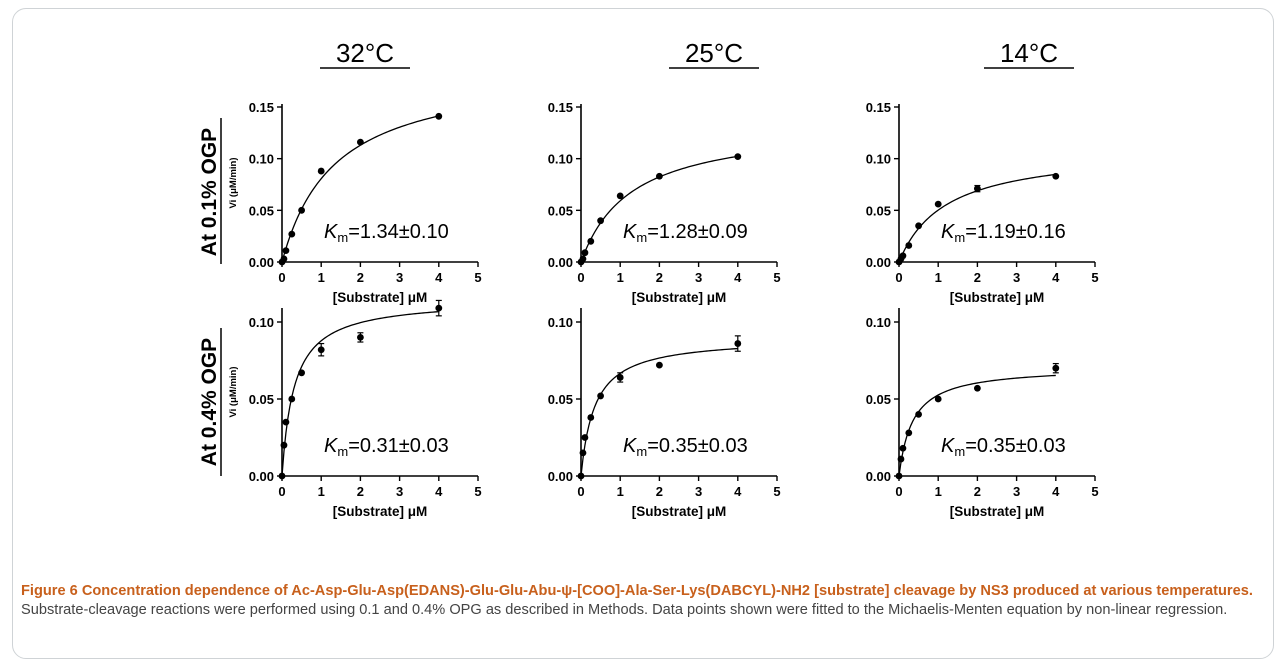  Describe the element at coordinates (209, 192) in the screenshot. I see `row-label-0-1-ogp: At 0.1% OGP` at that location.